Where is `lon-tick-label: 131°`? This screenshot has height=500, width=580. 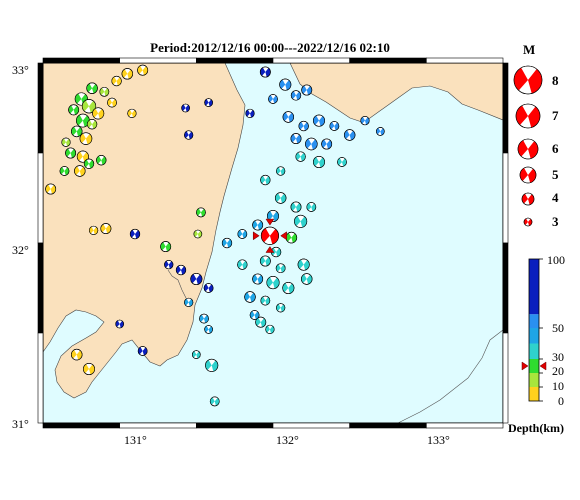 lon-tick-label: 131° is located at coordinates (135, 440).